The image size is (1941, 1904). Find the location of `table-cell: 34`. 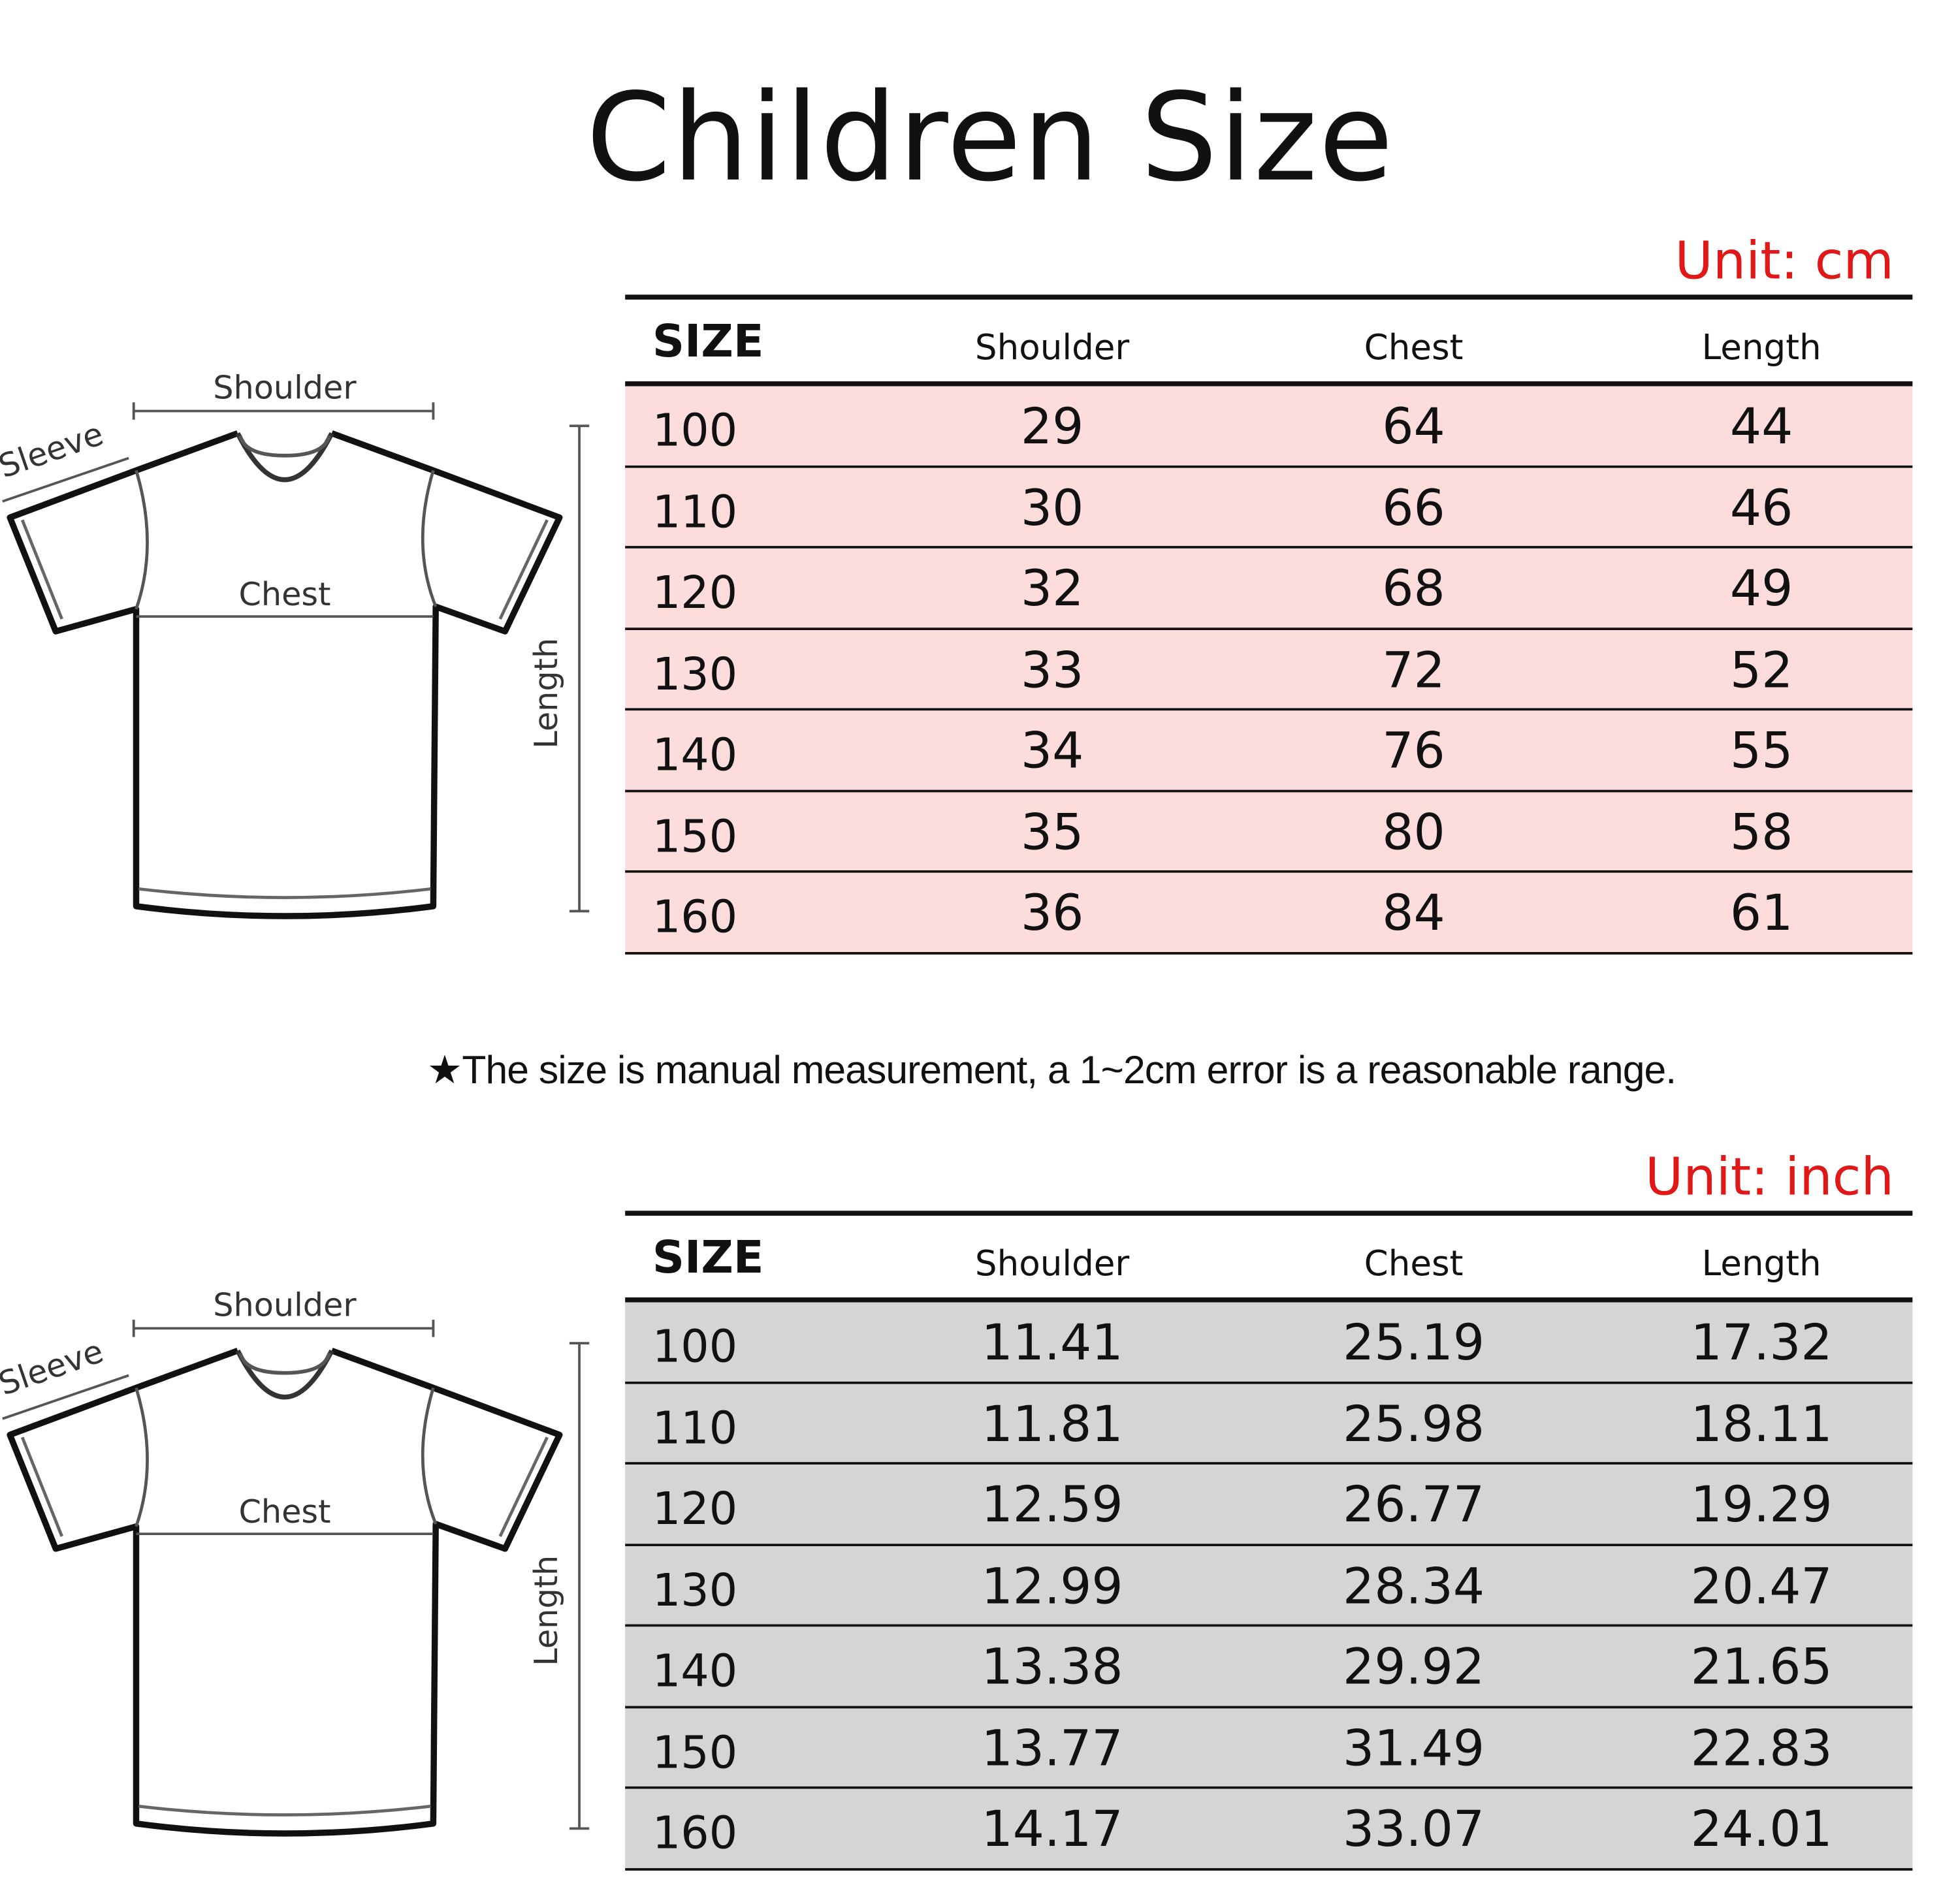

table-cell: 34 is located at coordinates (1052, 751).